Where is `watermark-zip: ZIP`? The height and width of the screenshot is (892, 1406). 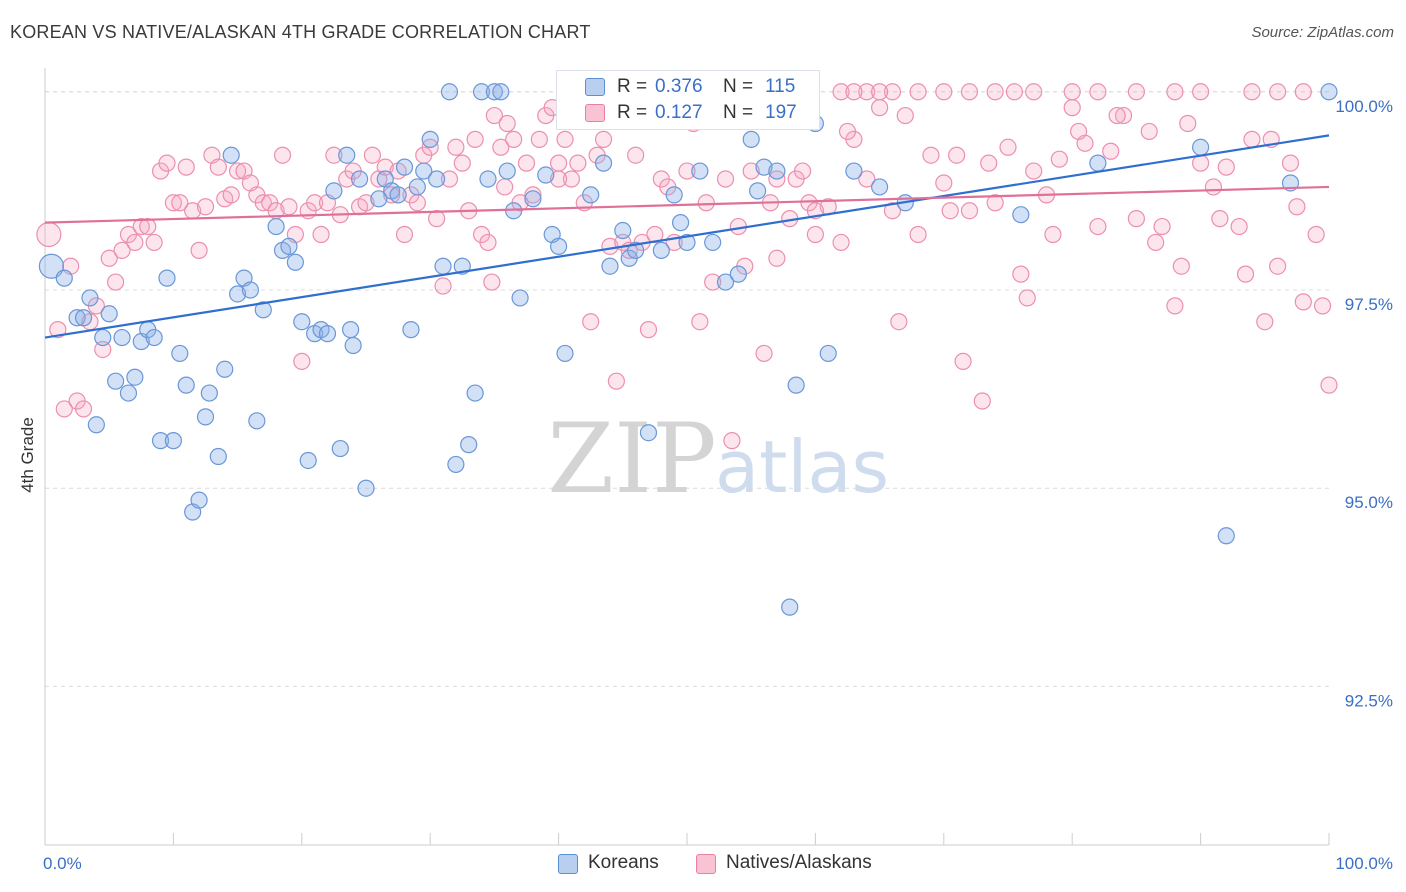 watermark-zip: ZIP is located at coordinates (631, 459).